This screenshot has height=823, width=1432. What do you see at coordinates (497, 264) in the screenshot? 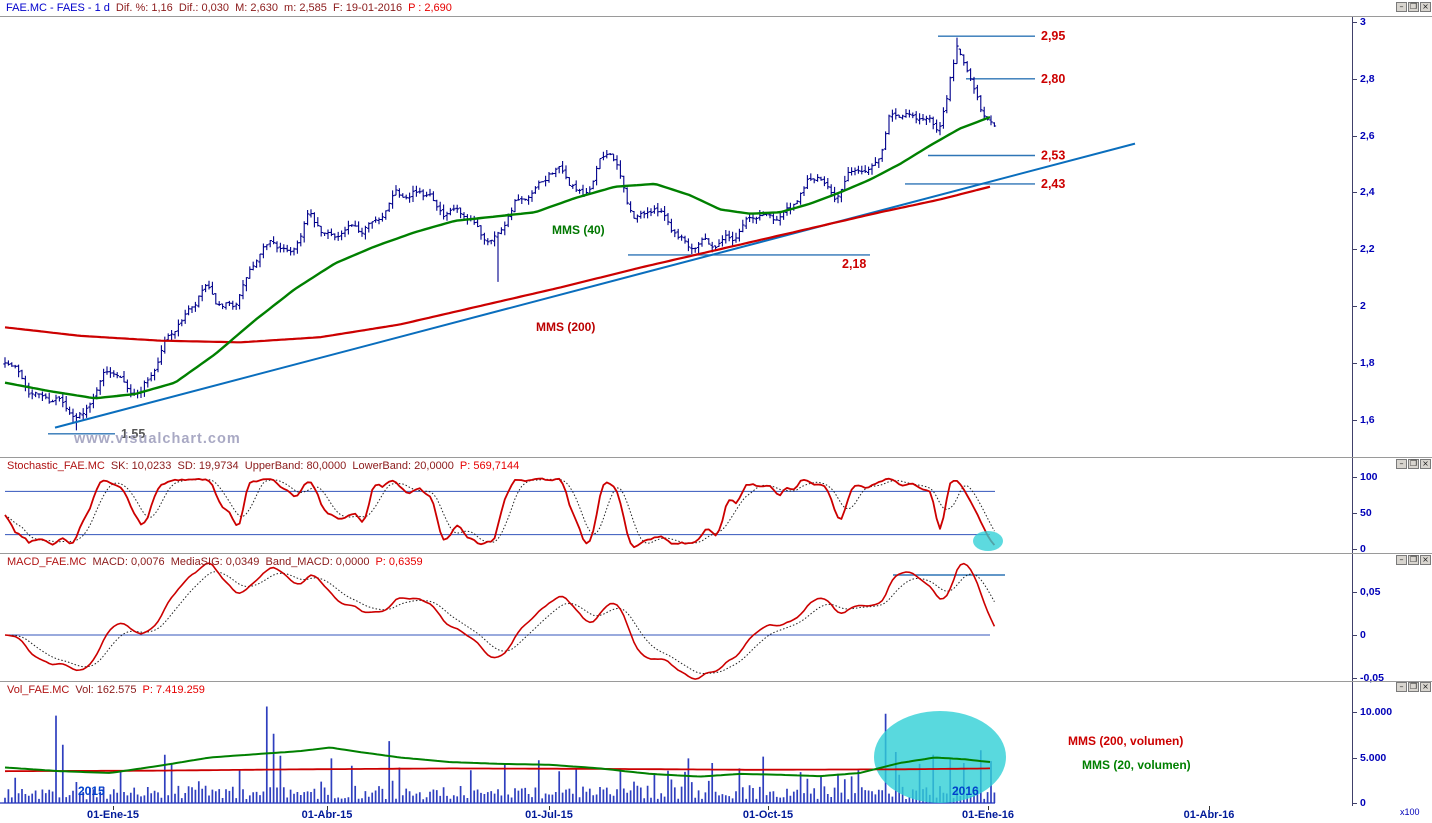
I see `mms200-line` at bounding box center [497, 264].